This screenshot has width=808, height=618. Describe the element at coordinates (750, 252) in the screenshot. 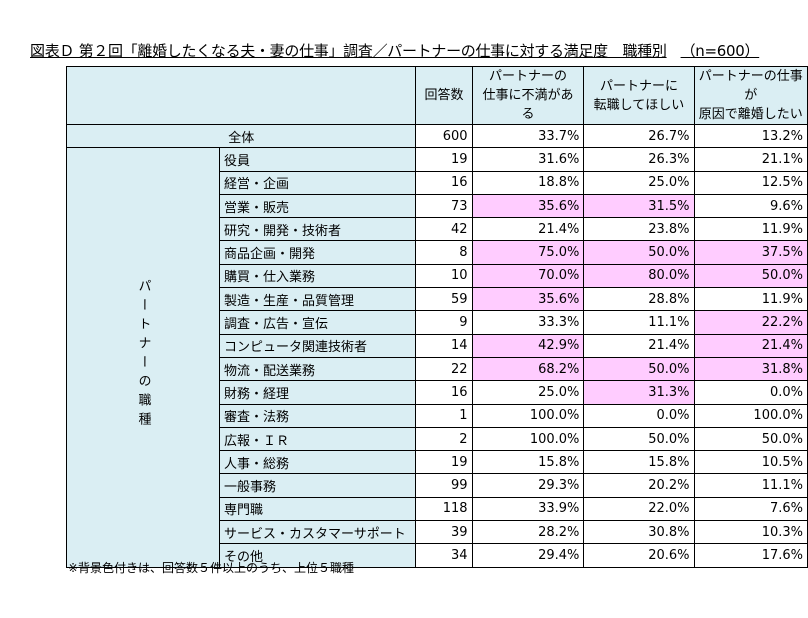

I see `row-divorce: 37.5%` at that location.